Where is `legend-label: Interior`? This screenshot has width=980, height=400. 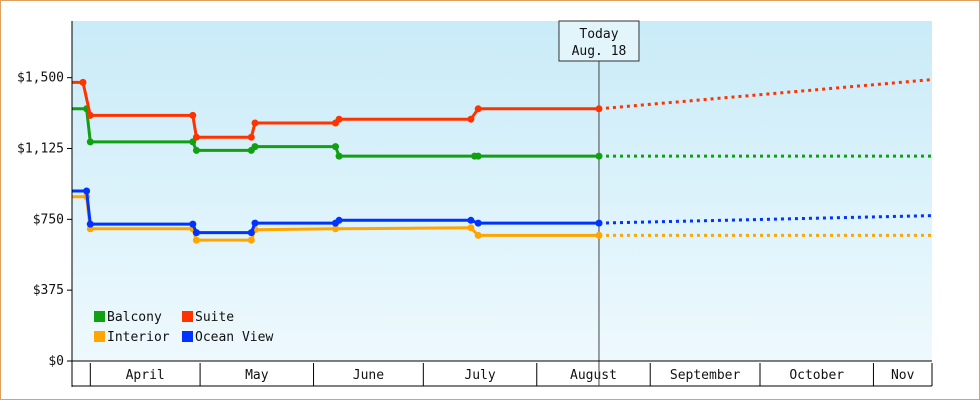
legend-label: Interior is located at coordinates (138, 337).